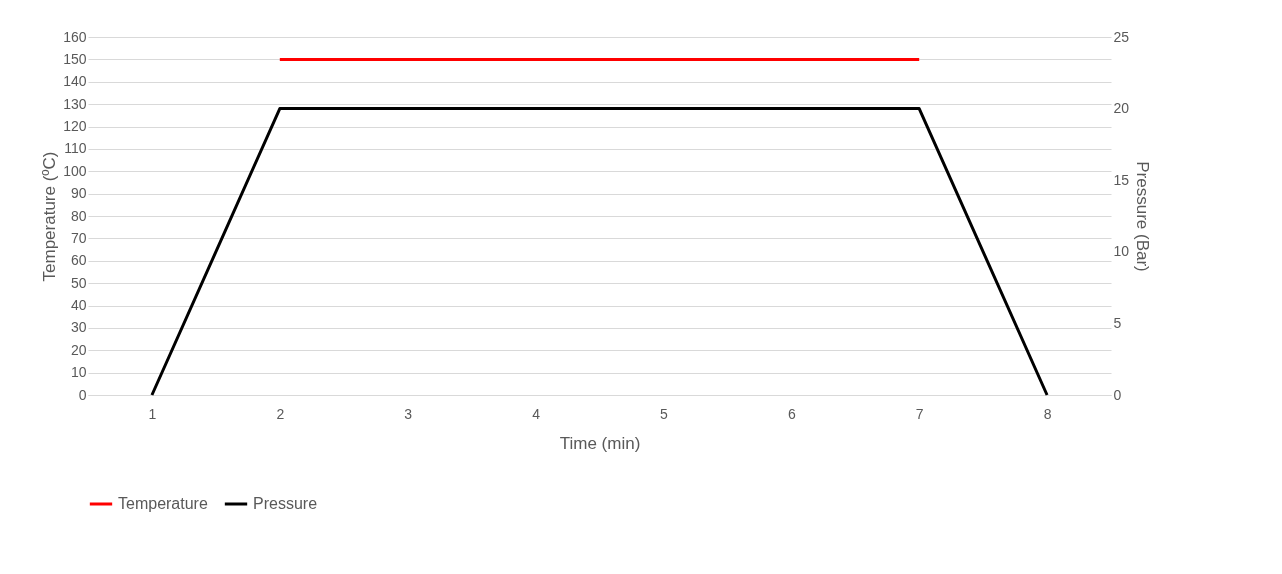 Image resolution: width=1282 pixels, height=574 pixels. What do you see at coordinates (78, 193) in the screenshot?
I see `y-tick-label: 90` at bounding box center [78, 193].